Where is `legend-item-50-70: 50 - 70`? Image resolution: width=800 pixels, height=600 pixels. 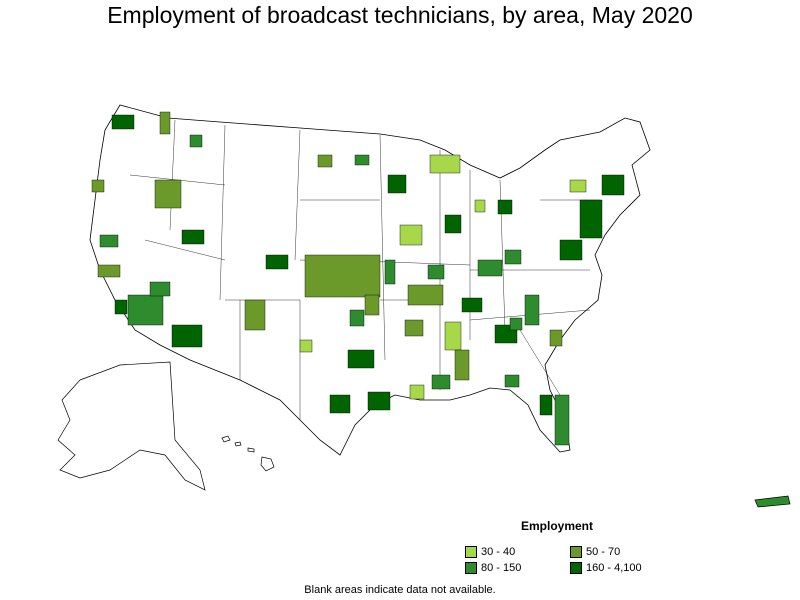
legend-item-50-70: 50 - 70 is located at coordinates (595, 552).